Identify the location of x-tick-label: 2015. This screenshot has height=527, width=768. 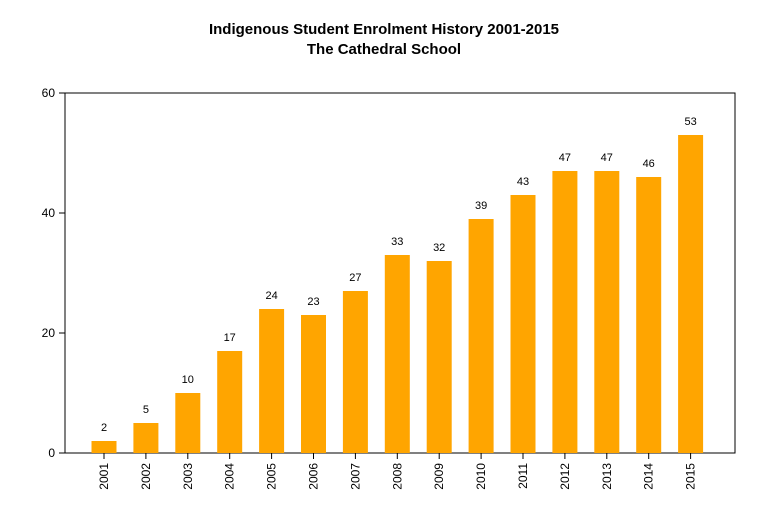
(691, 476).